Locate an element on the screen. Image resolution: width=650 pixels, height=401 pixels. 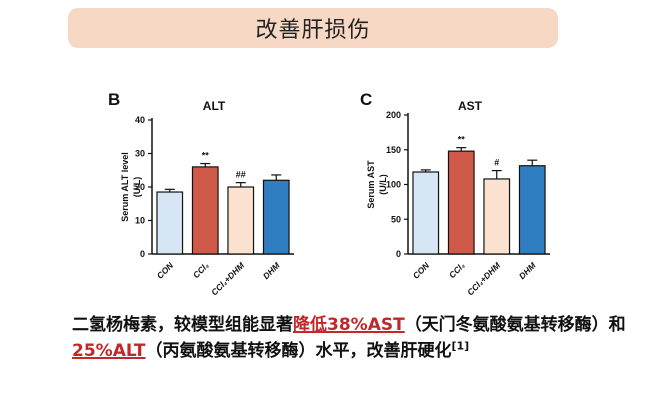
y-tick-label: 20 is located at coordinates (140, 187).